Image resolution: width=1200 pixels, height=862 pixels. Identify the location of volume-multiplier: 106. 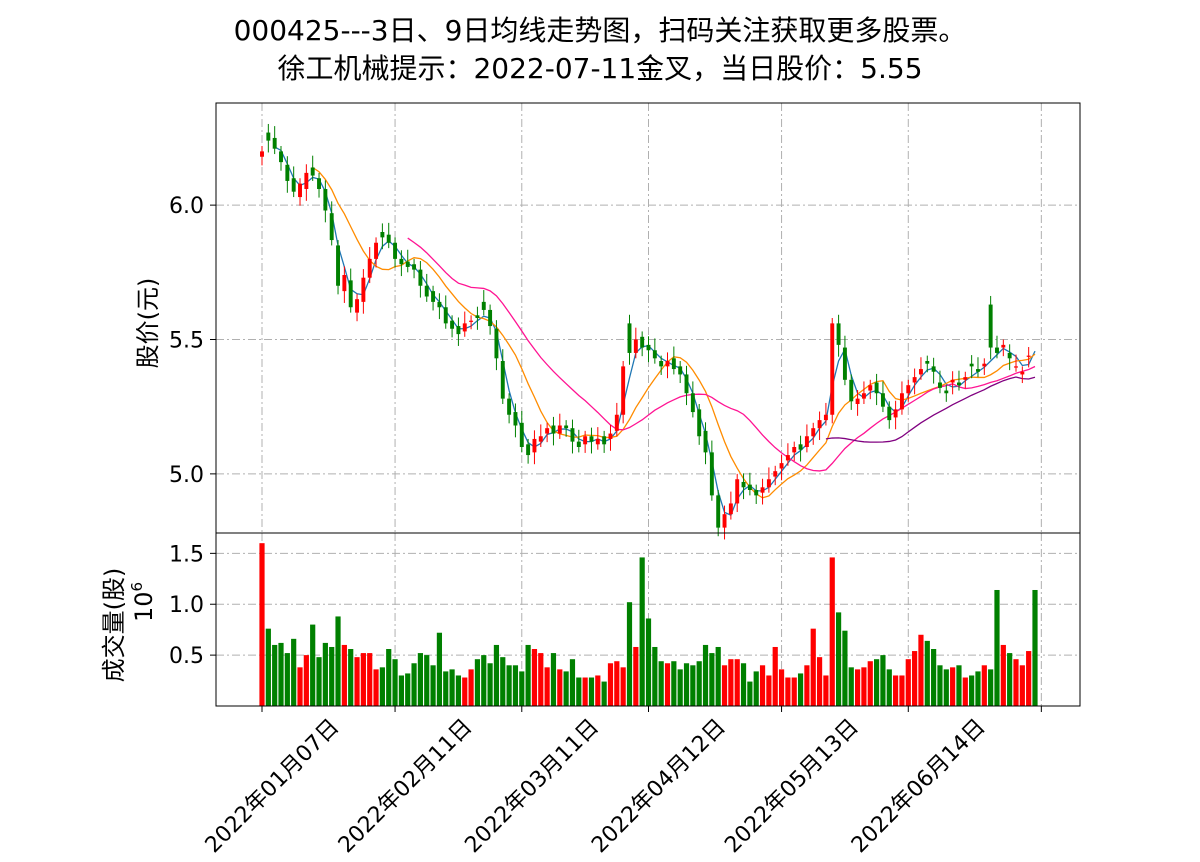
(143, 602).